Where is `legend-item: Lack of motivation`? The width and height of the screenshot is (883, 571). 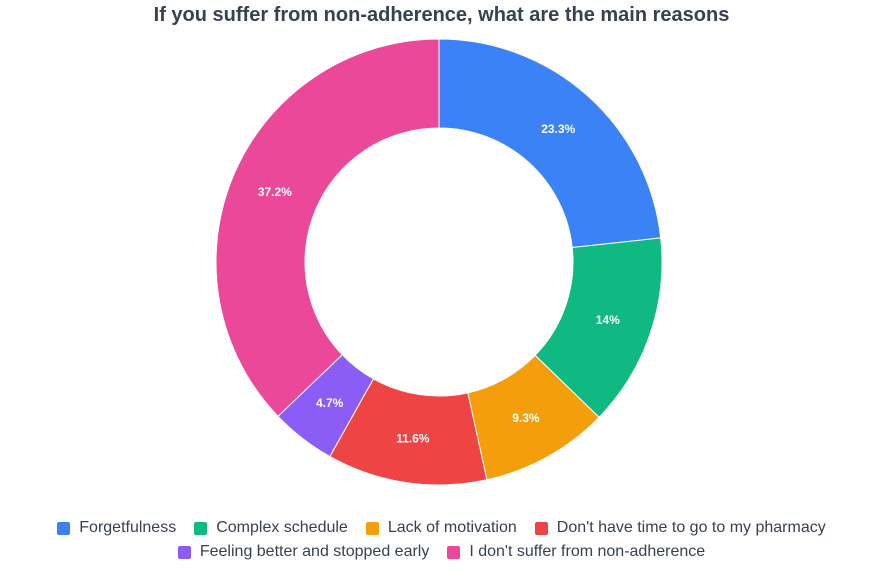
legend-item: Lack of motivation is located at coordinates (441, 528).